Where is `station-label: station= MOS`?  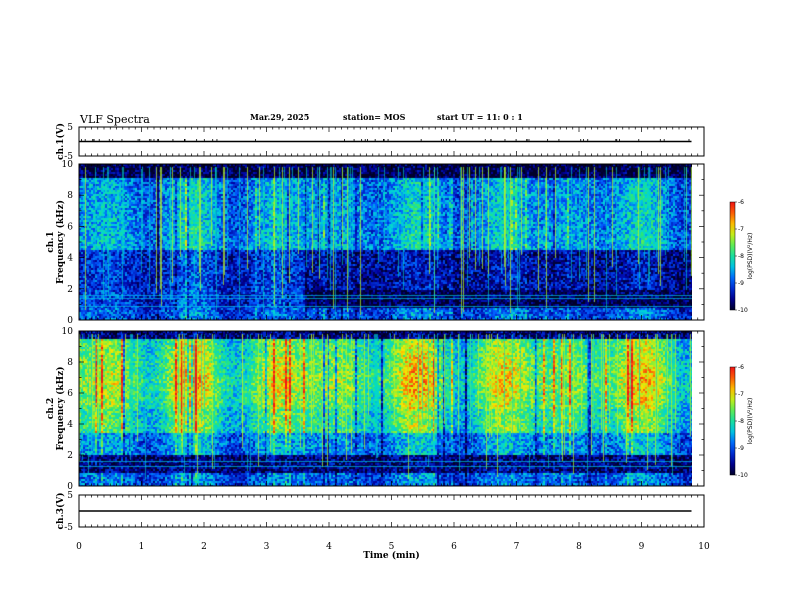 station-label: station= MOS is located at coordinates (374, 117).